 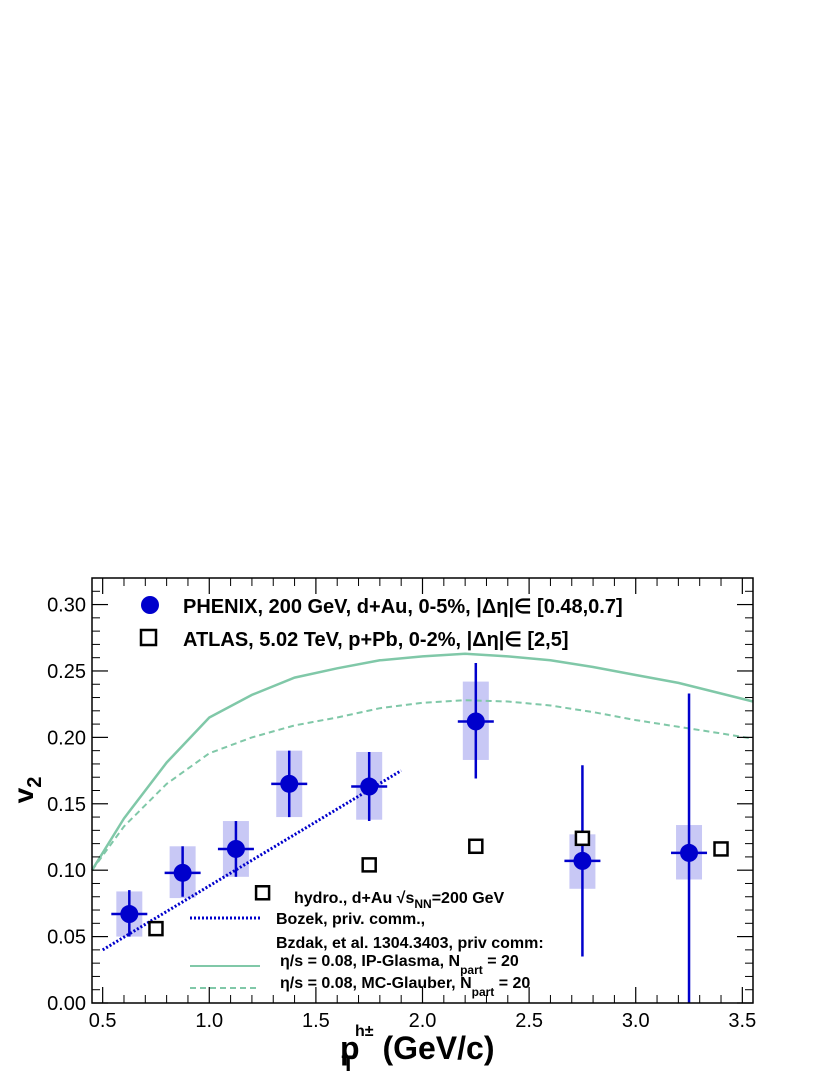 I want to click on y-tick-label: 0.30, so click(x=66, y=606).